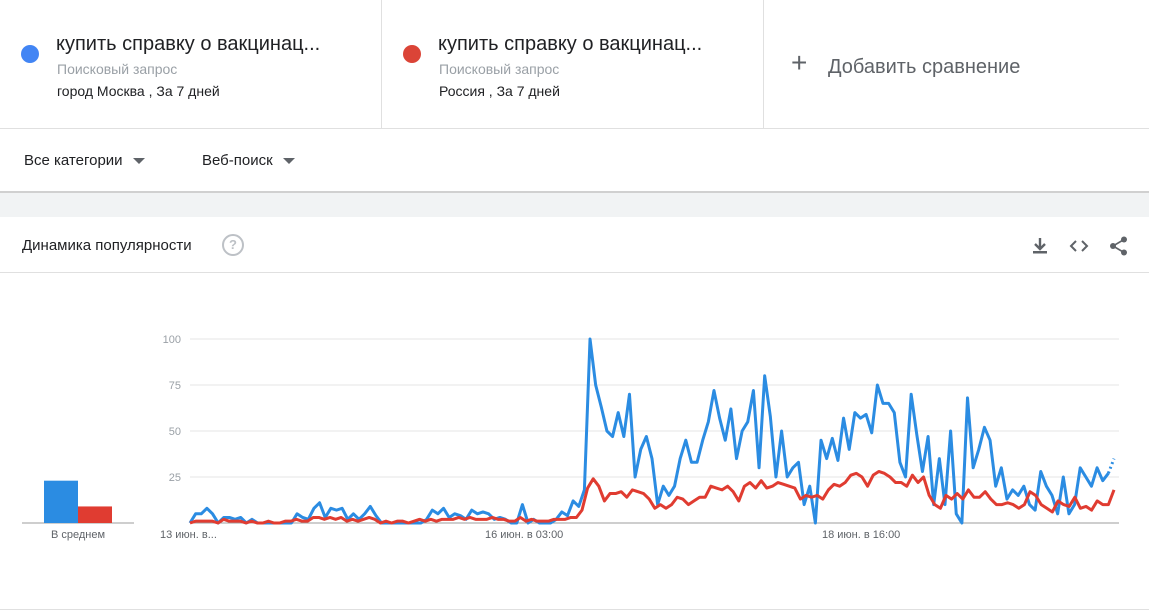 Image resolution: width=1149 pixels, height=611 pixels. What do you see at coordinates (175, 432) in the screenshot?
I see `y-tick-label: 50` at bounding box center [175, 432].